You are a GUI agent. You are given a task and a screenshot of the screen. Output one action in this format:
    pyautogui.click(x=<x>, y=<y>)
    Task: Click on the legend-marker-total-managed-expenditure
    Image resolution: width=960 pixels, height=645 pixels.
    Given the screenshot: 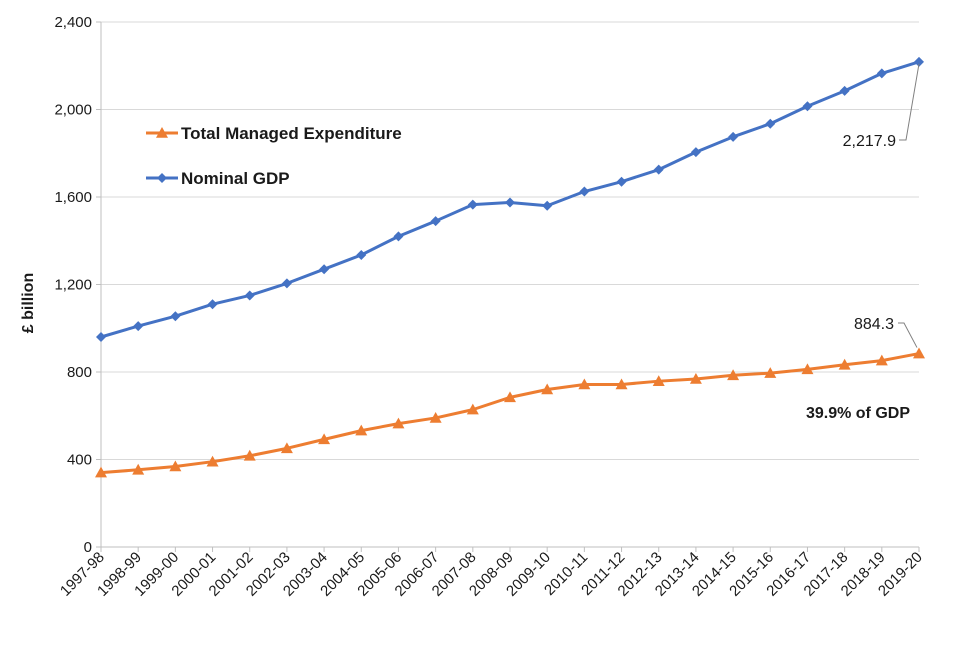 What is the action you would take?
    pyautogui.click(x=162, y=132)
    